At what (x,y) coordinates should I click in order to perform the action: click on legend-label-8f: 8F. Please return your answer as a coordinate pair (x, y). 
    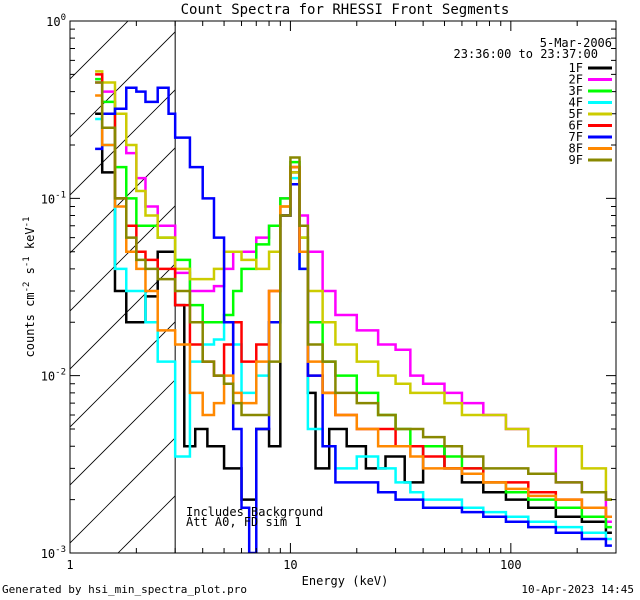
    Looking at the image, I should click on (576, 149).